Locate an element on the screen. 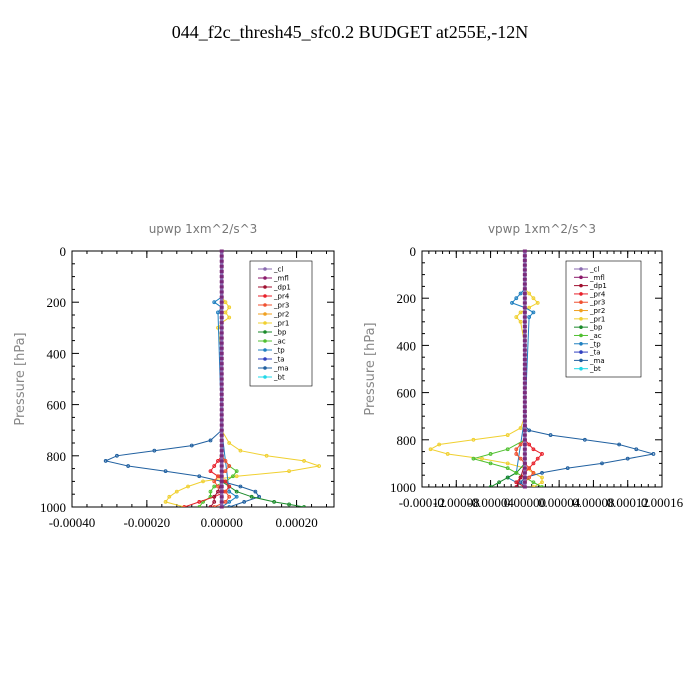 This screenshot has height=700, width=700. series-line-pr4 is located at coordinates (529, 369).